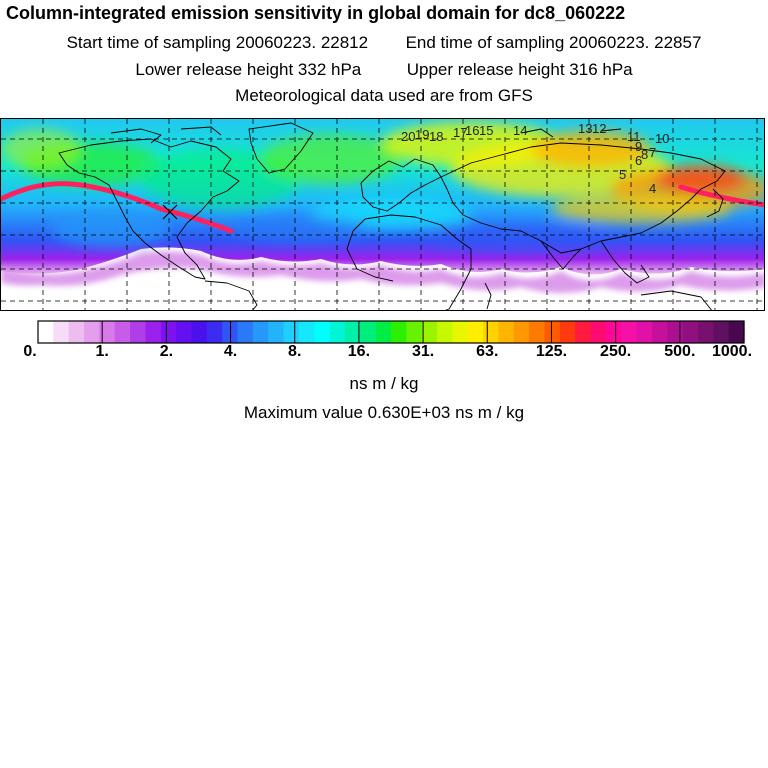 The image size is (768, 768). Describe the element at coordinates (676, 300) in the screenshot. I see `australia-outline` at that location.